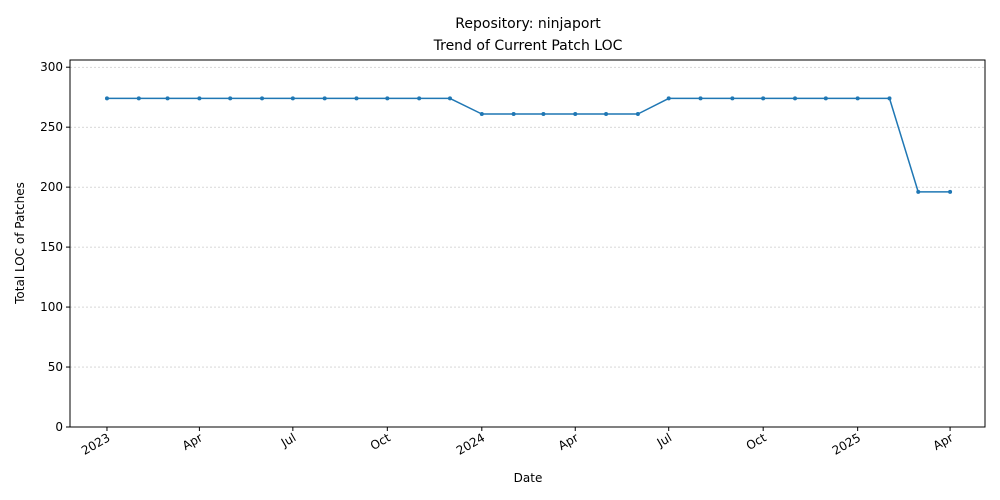 The height and width of the screenshot is (500, 1000). Describe the element at coordinates (51, 187) in the screenshot. I see `y-tick-label: 200` at that location.